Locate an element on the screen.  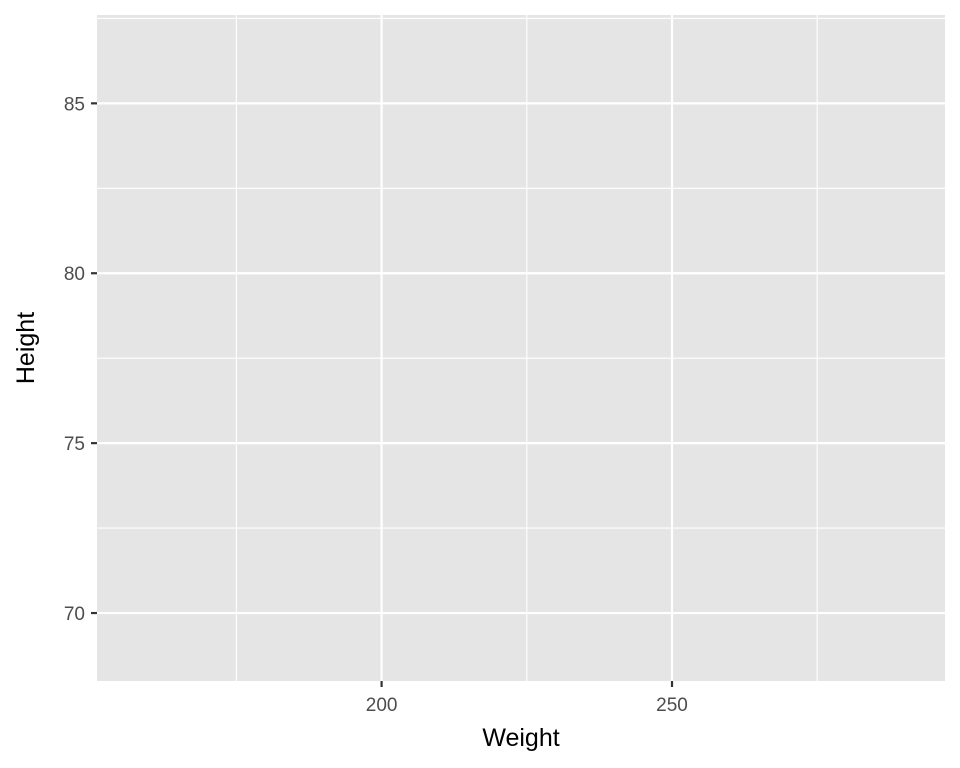
x-axis-title: Weight is located at coordinates (520, 738).